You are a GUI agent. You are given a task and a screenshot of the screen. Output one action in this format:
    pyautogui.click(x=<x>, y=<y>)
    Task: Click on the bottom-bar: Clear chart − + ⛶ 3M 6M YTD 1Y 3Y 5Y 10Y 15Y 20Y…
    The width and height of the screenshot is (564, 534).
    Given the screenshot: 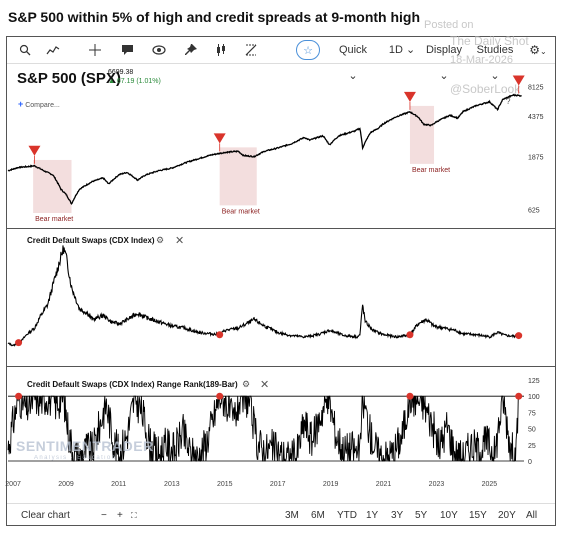 What is the action you would take?
    pyautogui.click(x=281, y=514)
    